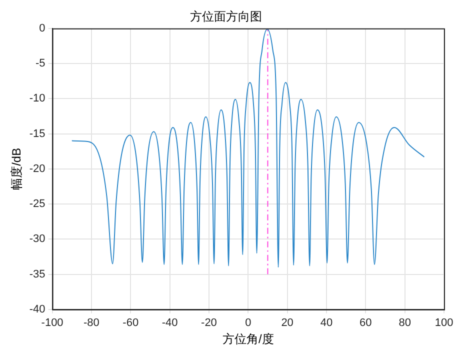 This screenshot has height=355, width=474. Describe the element at coordinates (37, 134) in the screenshot. I see `y-tick-label: -15` at that location.